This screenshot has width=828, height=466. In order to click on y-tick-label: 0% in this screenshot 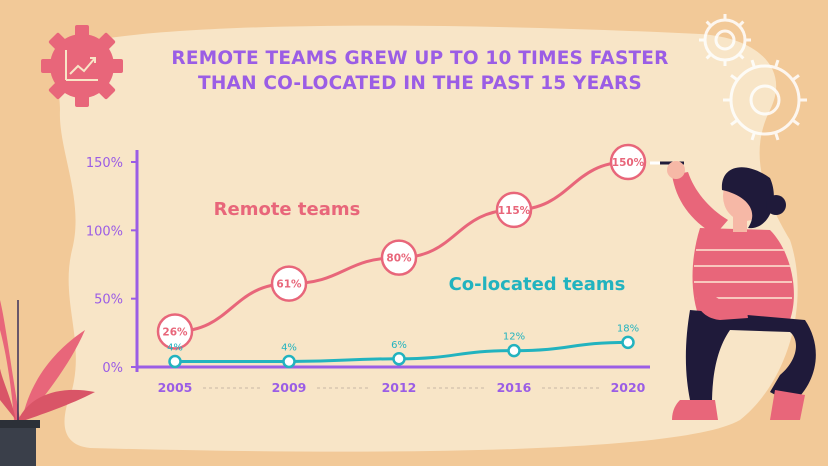, I will do `click(112, 368)`.